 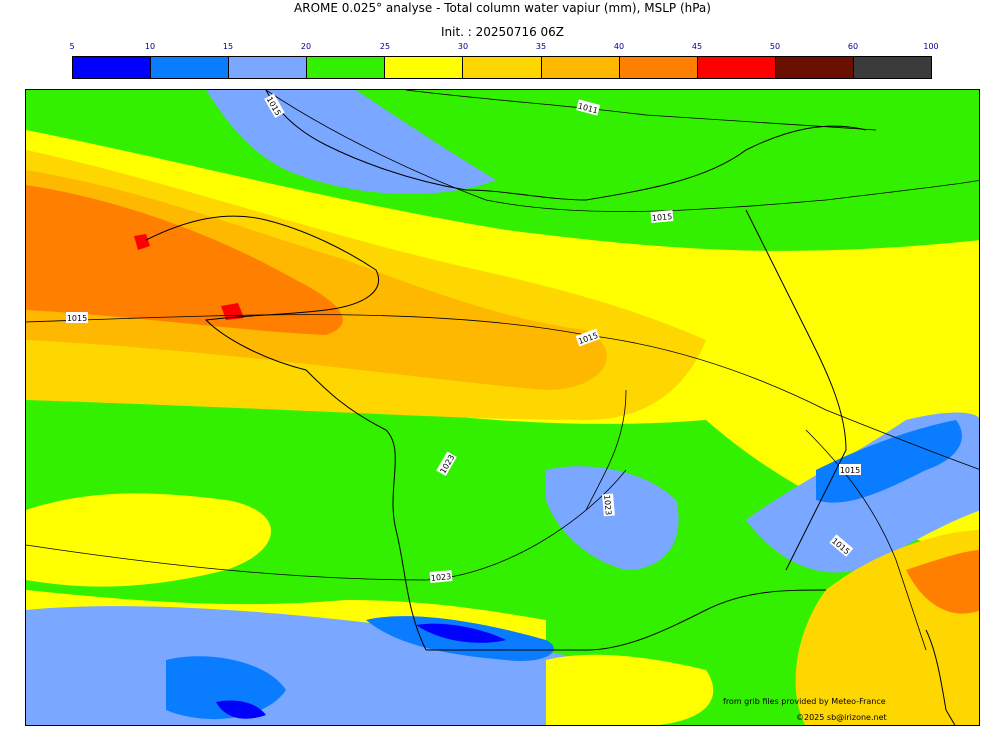 What do you see at coordinates (931, 46) in the screenshot?
I see `colorbar-tick: 100` at bounding box center [931, 46].